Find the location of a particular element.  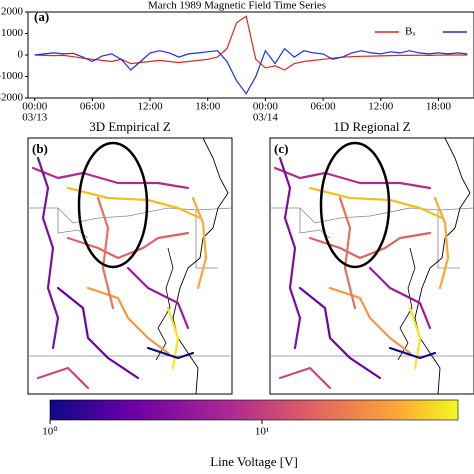

y-tick-label: 0 is located at coordinates (21, 55).